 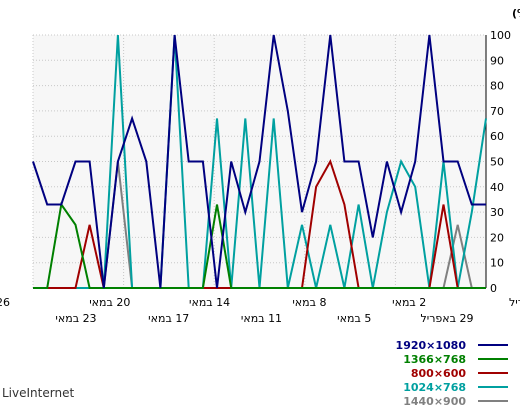 I want to click on legend-label: 1366×768, so click(x=434, y=359).